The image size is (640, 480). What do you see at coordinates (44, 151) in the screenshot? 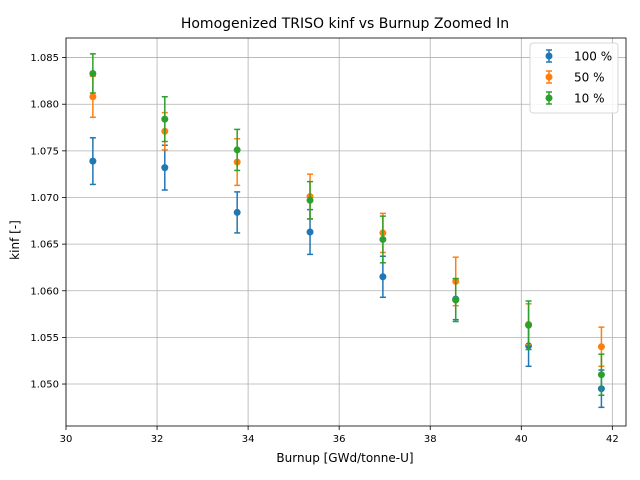
I see `y-tick-label: 1.075` at bounding box center [44, 151].